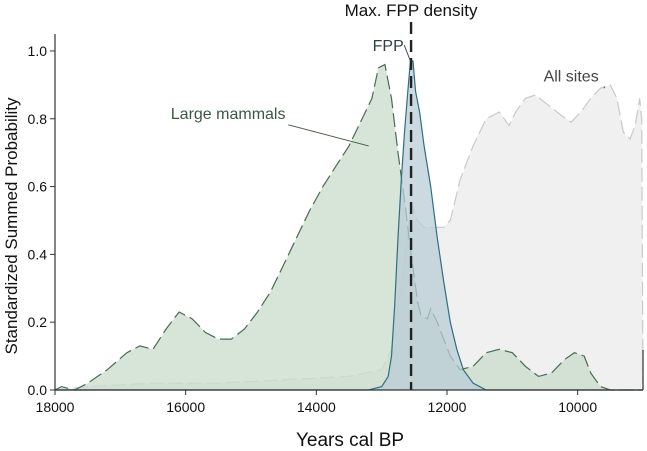  Describe the element at coordinates (604, 87) in the screenshot. I see `annotation-leader-all-sites` at that location.